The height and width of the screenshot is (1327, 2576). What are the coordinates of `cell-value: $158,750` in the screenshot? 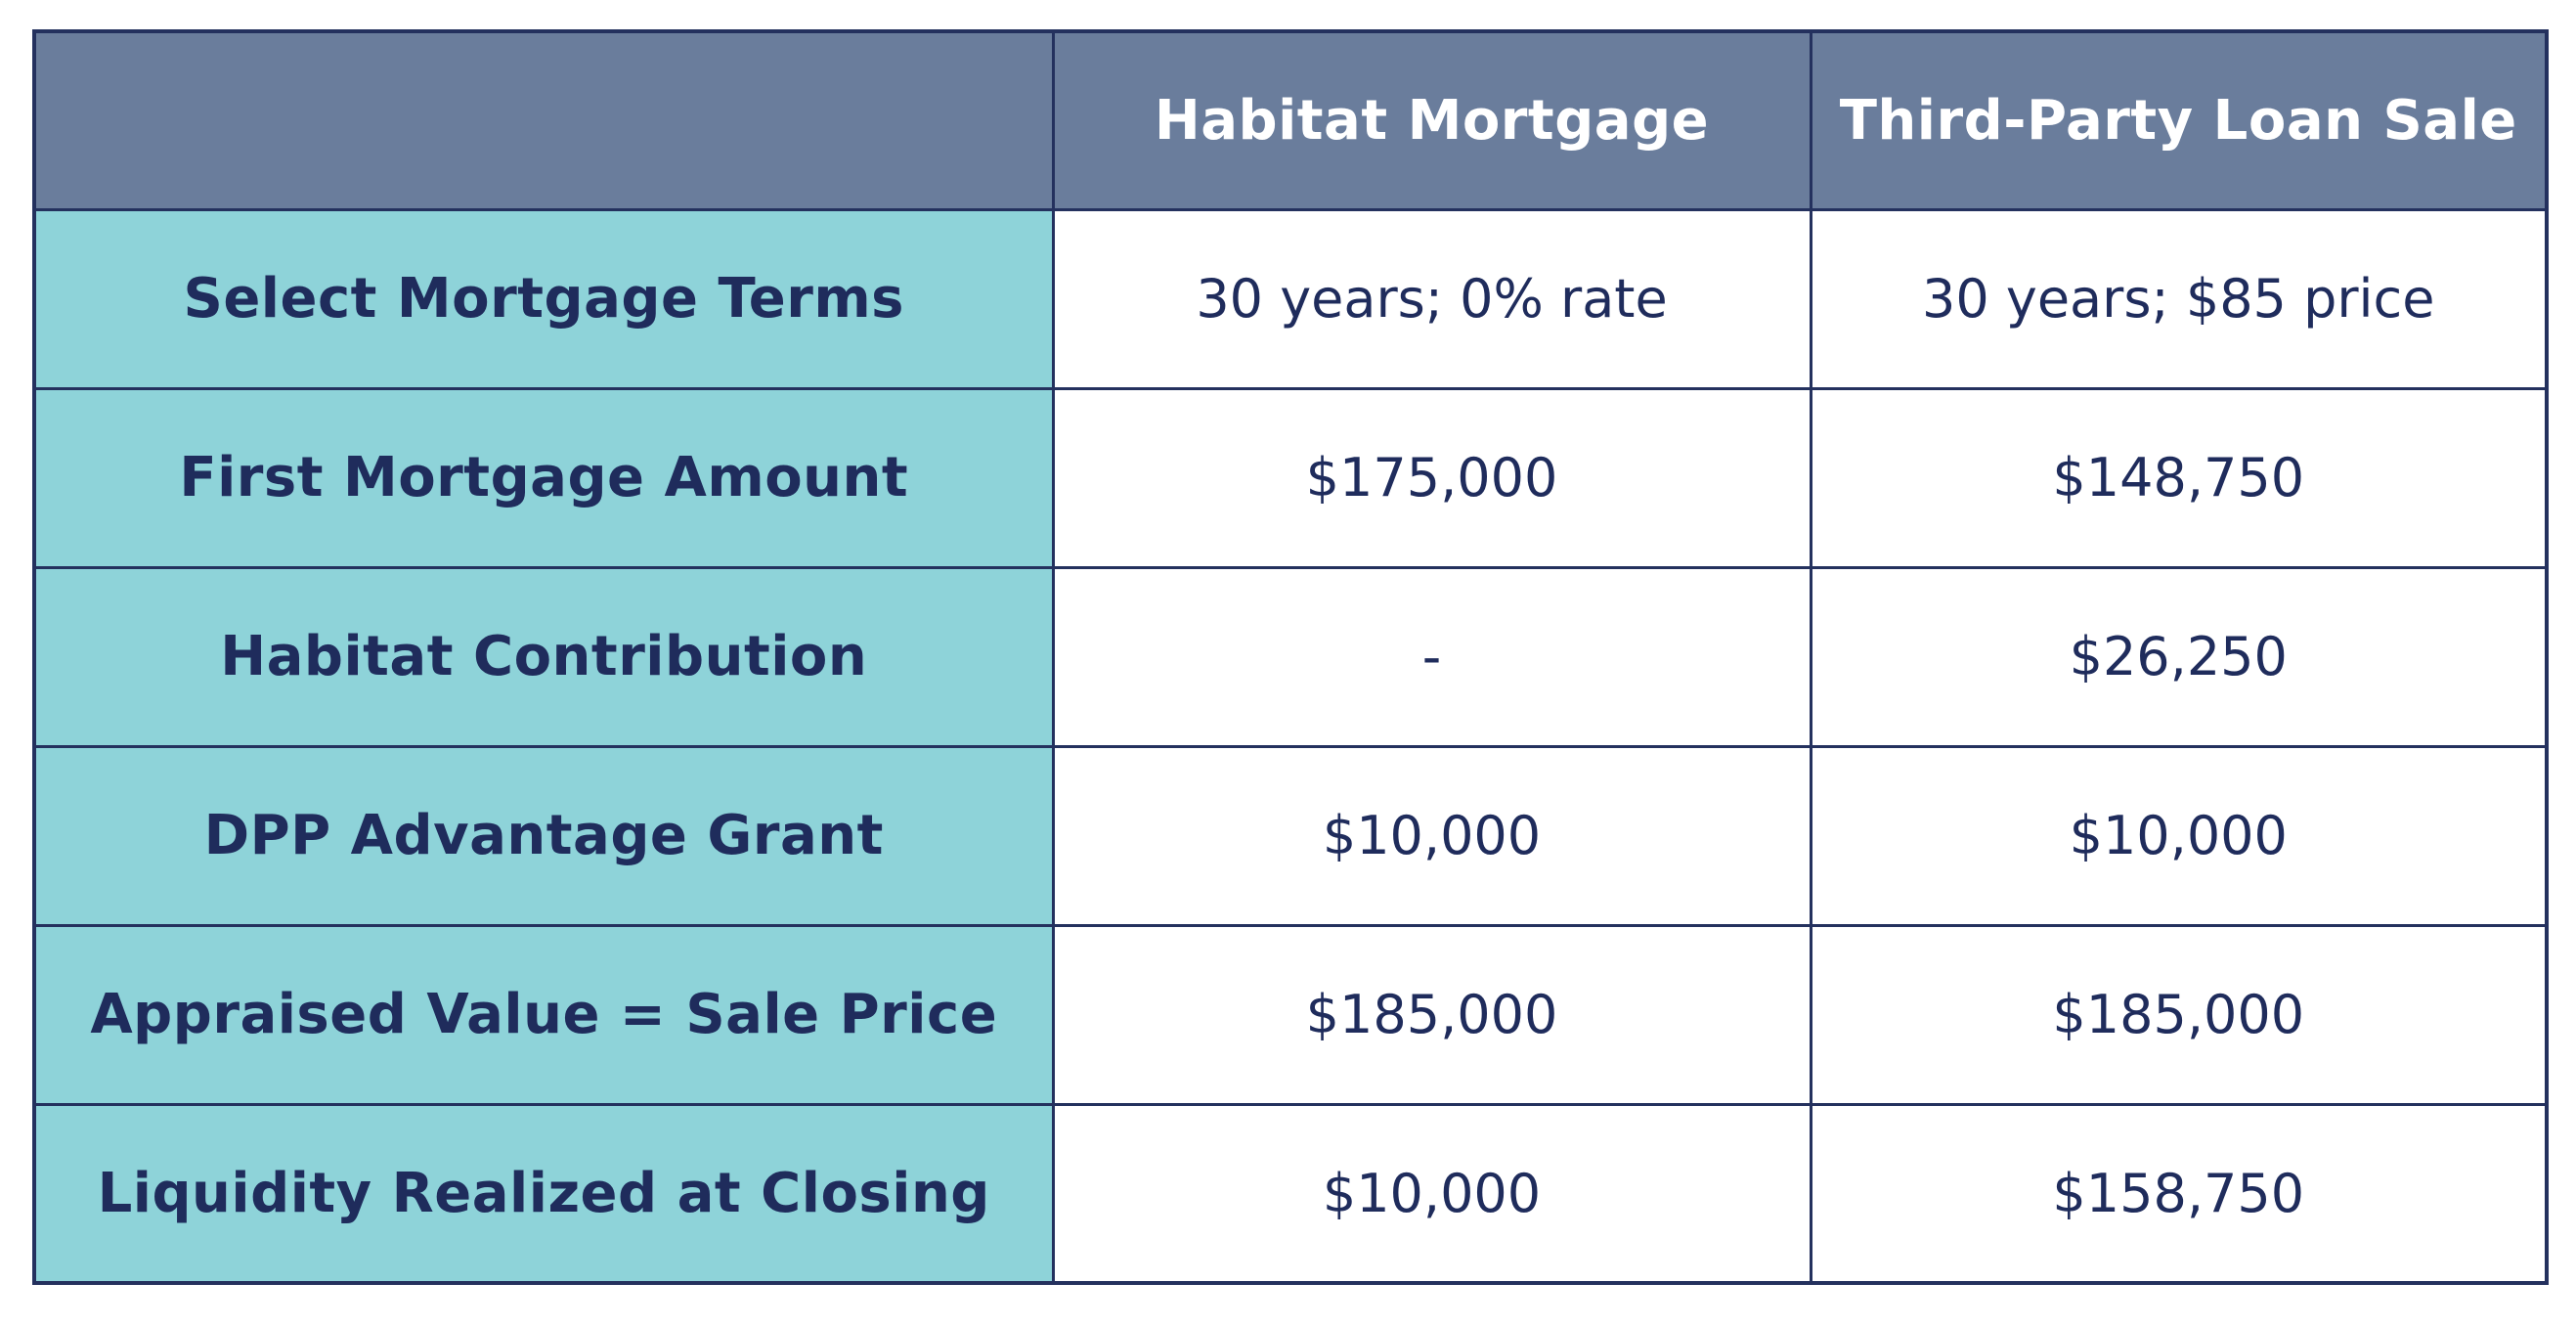 It's located at (2179, 1193).